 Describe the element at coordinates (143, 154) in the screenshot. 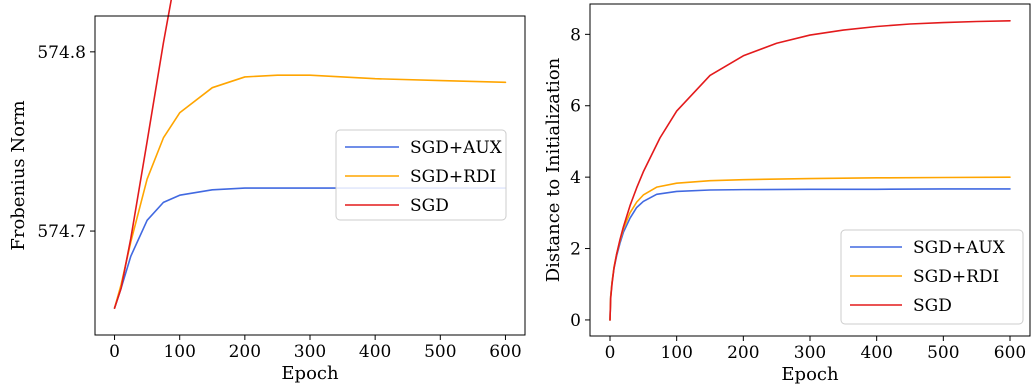

I see `series-line-sgd` at that location.